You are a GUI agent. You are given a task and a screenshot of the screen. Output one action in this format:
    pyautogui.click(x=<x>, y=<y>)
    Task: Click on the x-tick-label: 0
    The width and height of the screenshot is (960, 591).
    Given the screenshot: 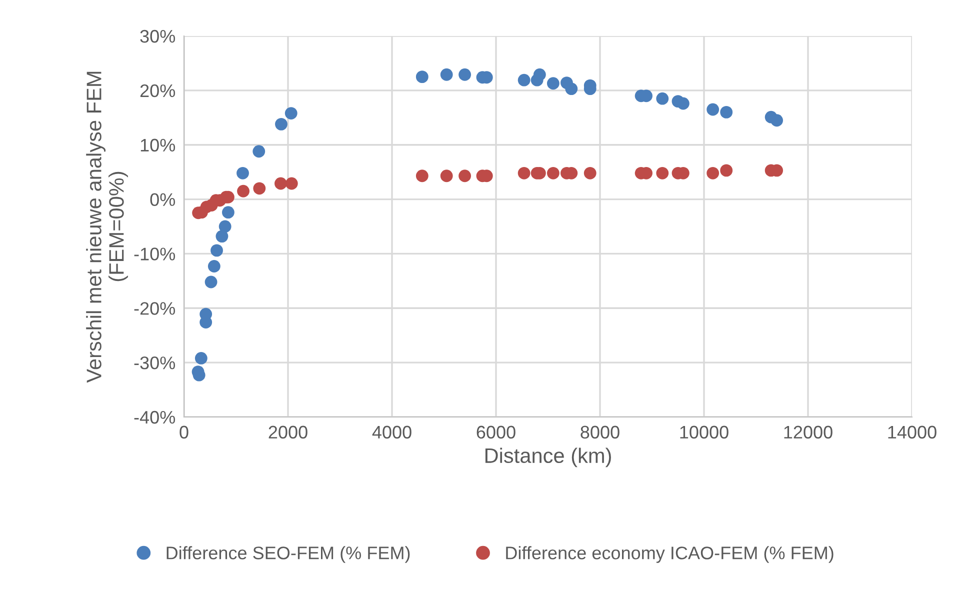 What is the action you would take?
    pyautogui.click(x=184, y=432)
    